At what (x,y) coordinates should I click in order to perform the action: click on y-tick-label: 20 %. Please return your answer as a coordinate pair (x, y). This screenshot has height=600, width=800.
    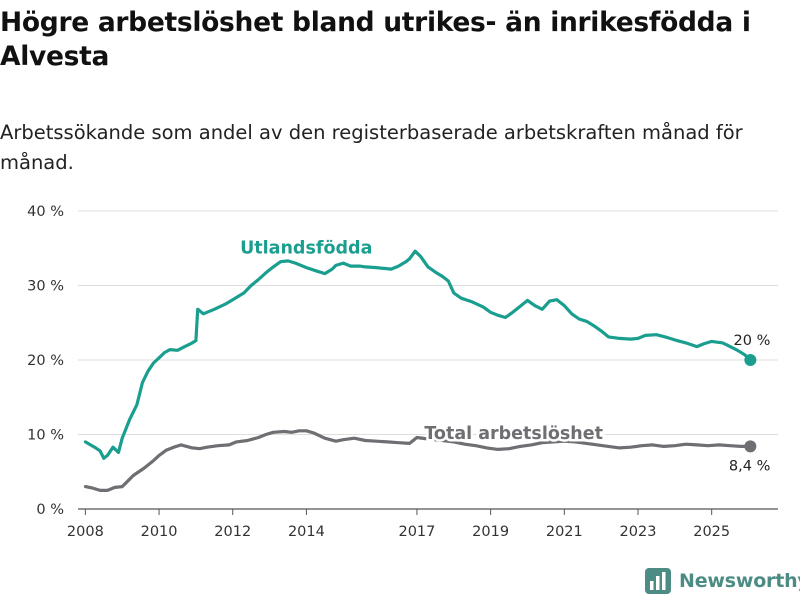
    Looking at the image, I should click on (45, 361).